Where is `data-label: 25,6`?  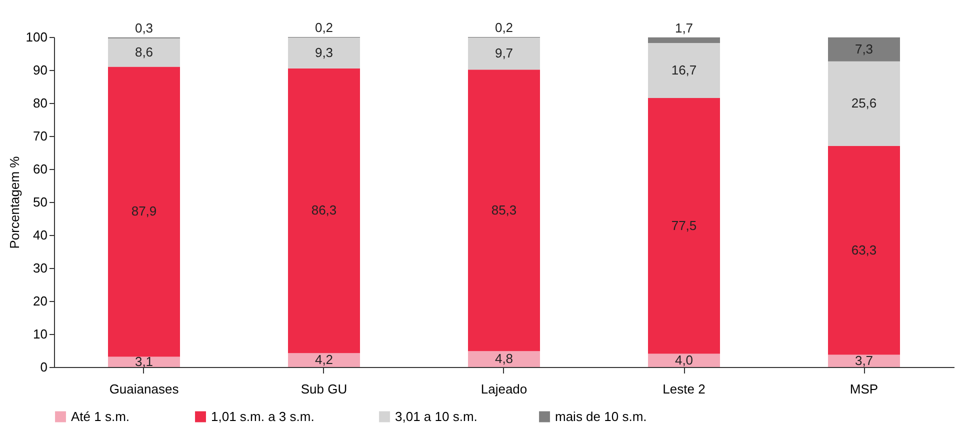 data-label: 25,6 is located at coordinates (864, 103).